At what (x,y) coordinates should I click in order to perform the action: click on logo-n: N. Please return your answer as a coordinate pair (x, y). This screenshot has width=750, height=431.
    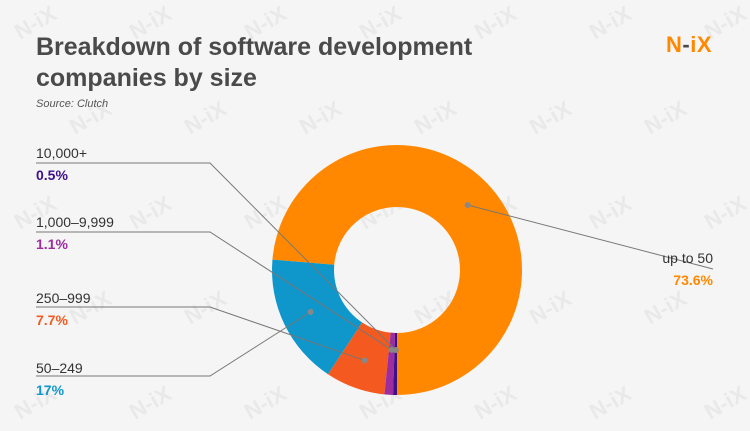
    Looking at the image, I should click on (674, 44).